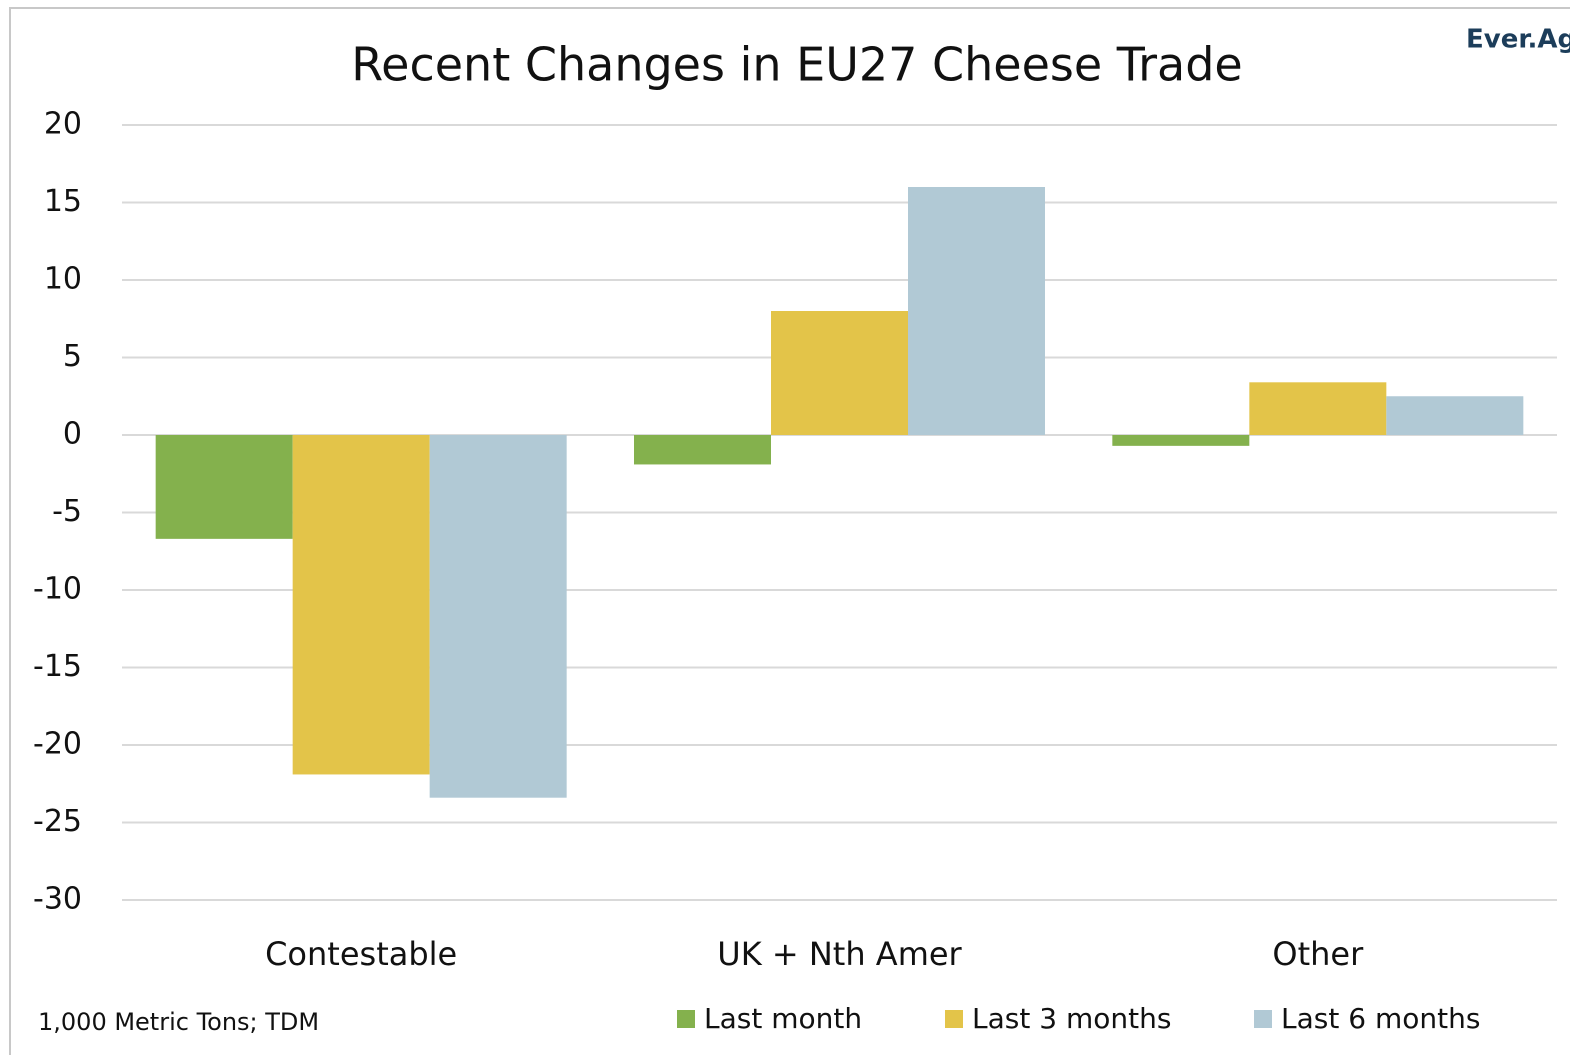 The height and width of the screenshot is (1055, 1570). Describe the element at coordinates (72, 356) in the screenshot. I see `y-tick-label: 5` at that location.